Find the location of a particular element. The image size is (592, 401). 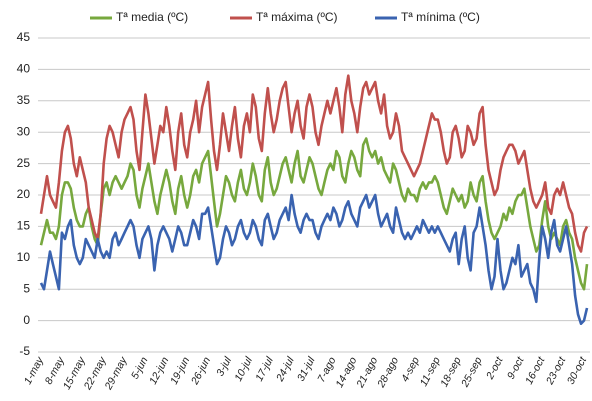

x-tick-label: 24-jul is located at coordinates (285, 369).